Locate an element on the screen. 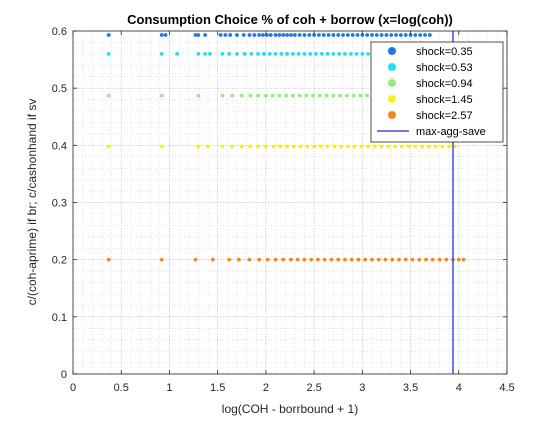 The height and width of the screenshot is (425, 560). x-tick-label: 2 is located at coordinates (266, 388).